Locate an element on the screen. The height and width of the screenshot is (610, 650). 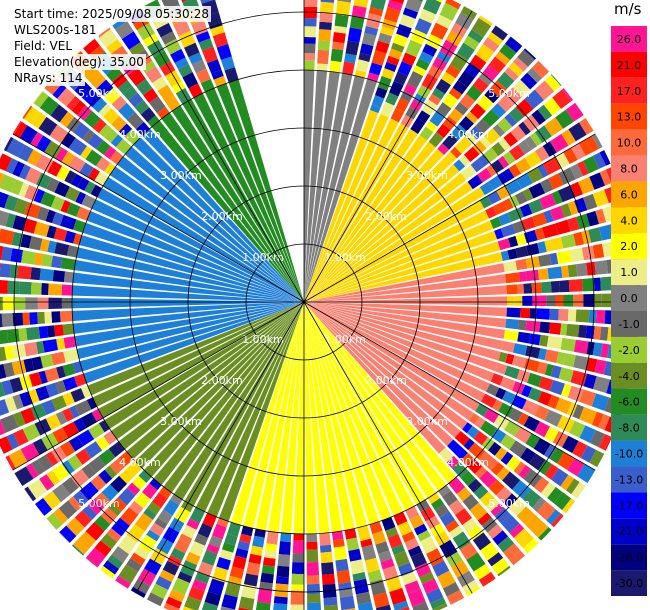
colorbar-tick-label: 8.0 is located at coordinates (629, 169).